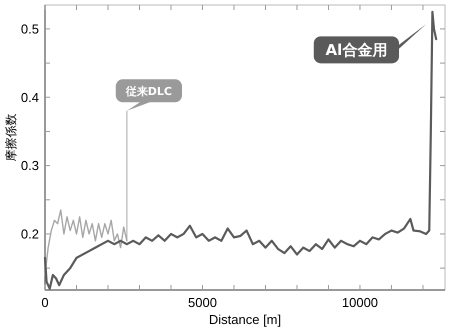 Image resolution: width=450 pixels, height=330 pixels. Describe the element at coordinates (148, 91) in the screenshot. I see `text: 従来DLC` at that location.